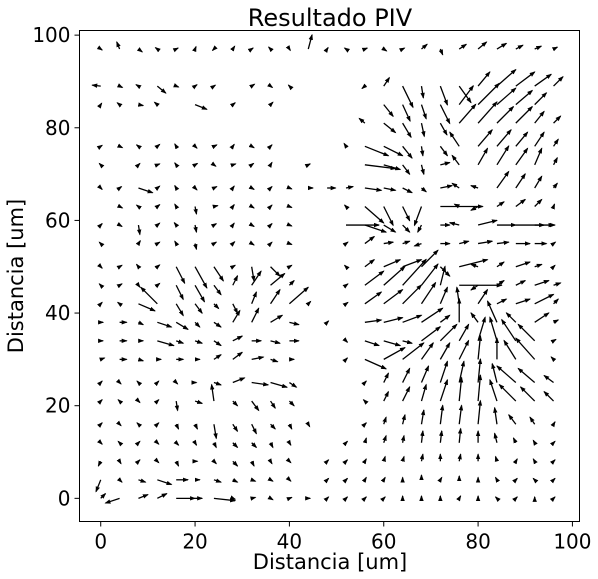 The width and height of the screenshot is (598, 579). Describe the element at coordinates (57, 406) in the screenshot. I see `y-tick-label: 20` at that location.